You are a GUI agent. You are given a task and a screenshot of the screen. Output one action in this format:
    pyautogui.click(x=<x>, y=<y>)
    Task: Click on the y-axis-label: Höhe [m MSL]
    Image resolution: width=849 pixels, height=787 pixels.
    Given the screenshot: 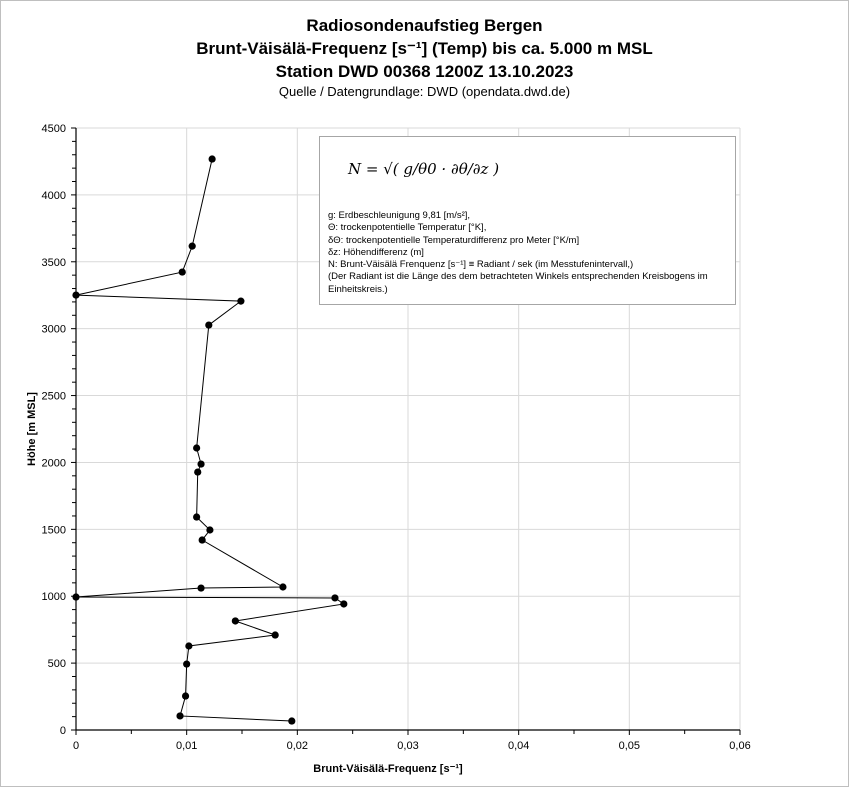 What is the action you would take?
    pyautogui.click(x=32, y=429)
    